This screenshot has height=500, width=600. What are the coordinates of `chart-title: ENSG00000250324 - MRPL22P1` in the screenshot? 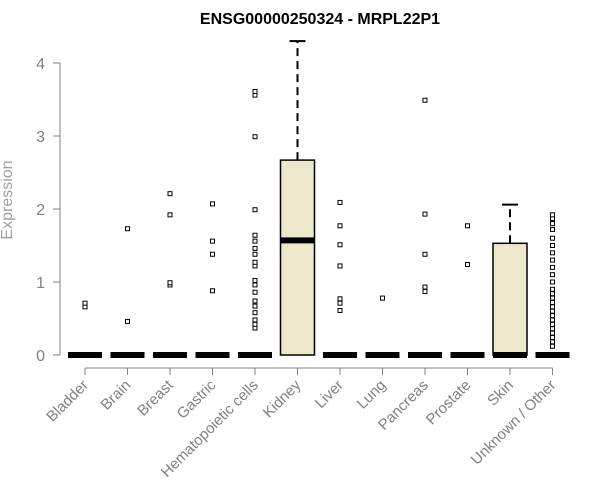 It's located at (320, 19).